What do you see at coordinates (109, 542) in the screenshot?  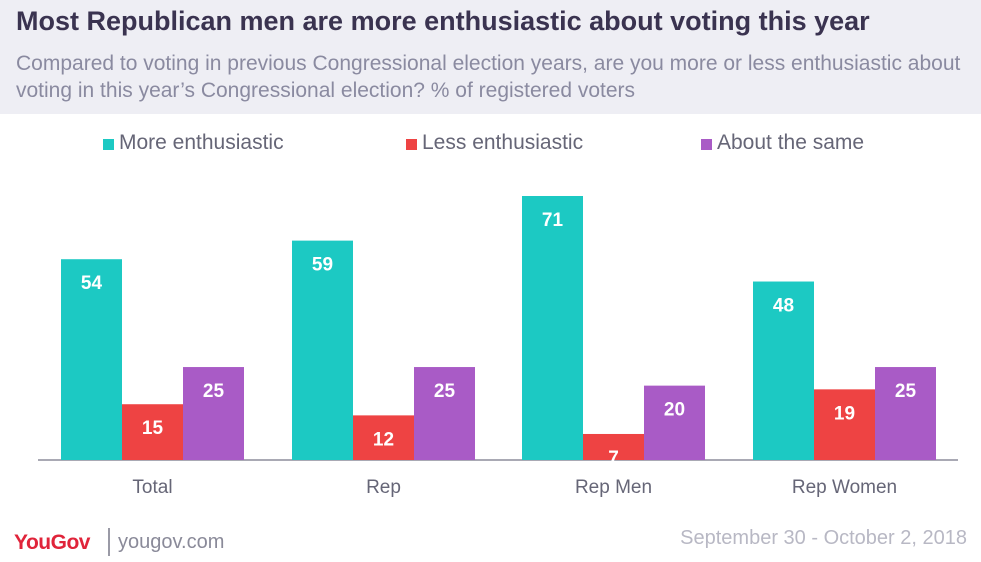 I see `footer-divider` at bounding box center [109, 542].